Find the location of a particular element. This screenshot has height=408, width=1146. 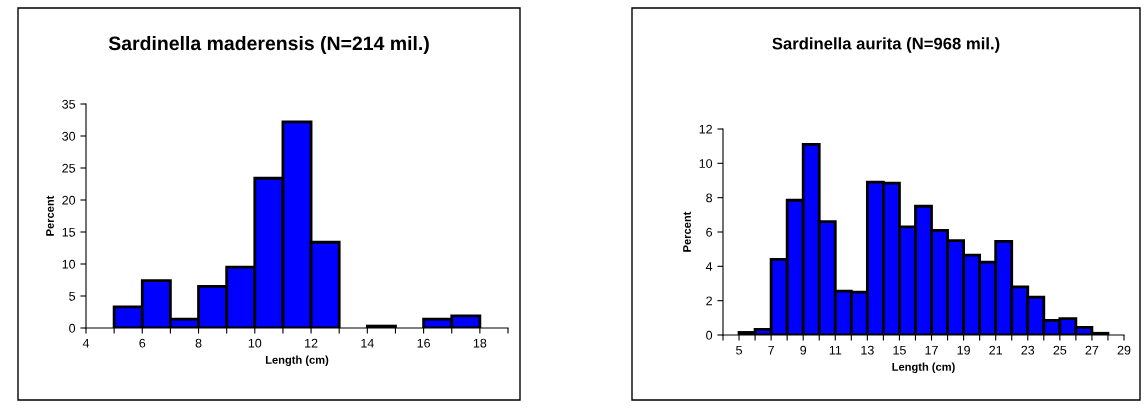

y-tick-label: 30 is located at coordinates (69, 136).